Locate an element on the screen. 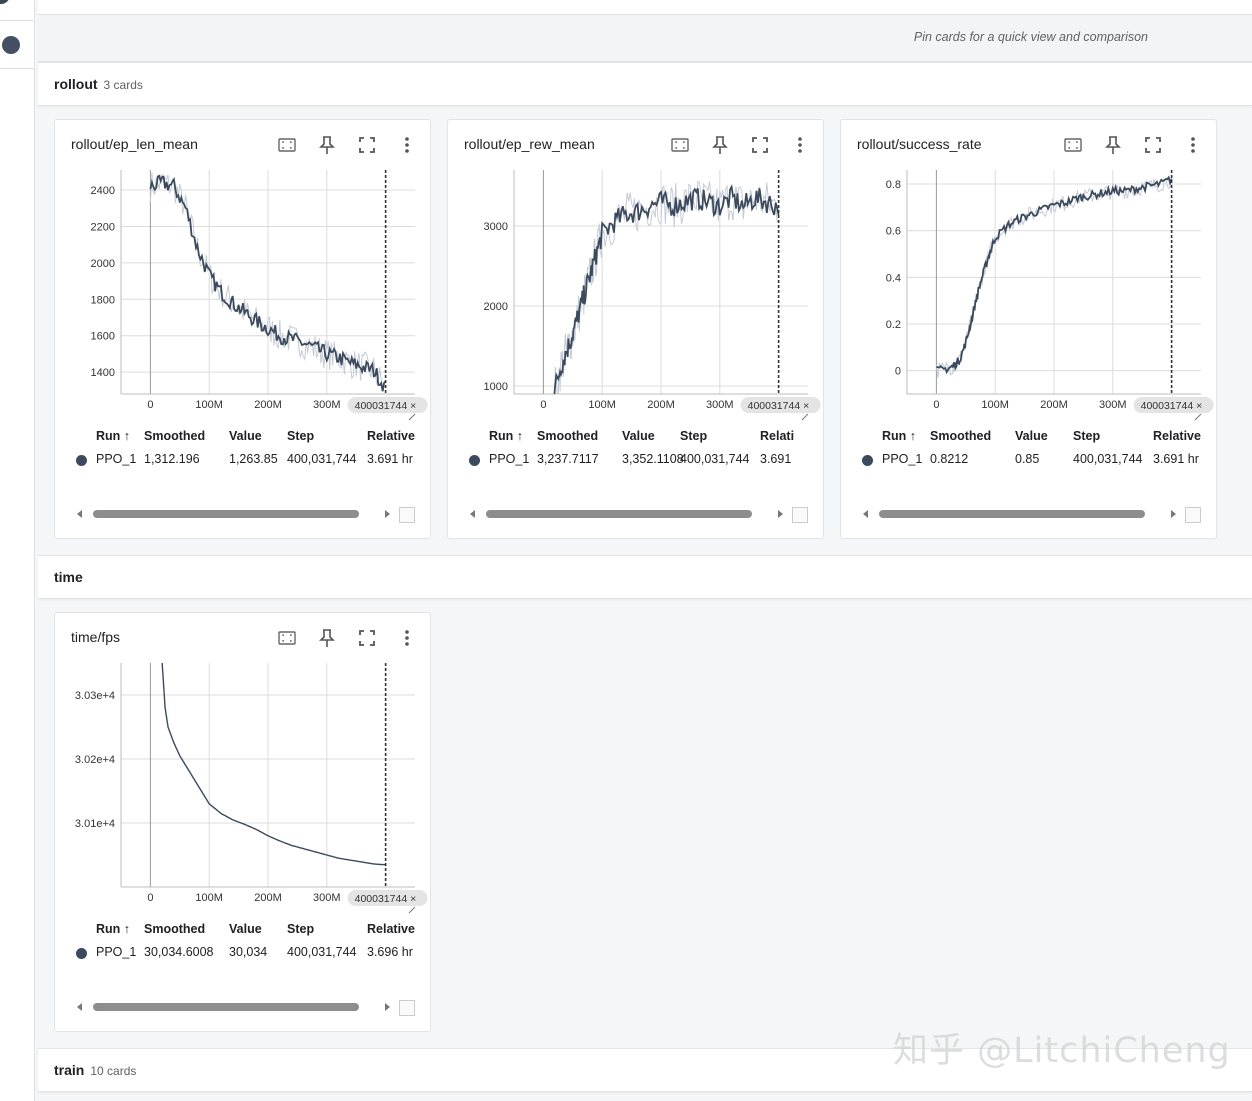  column-header-relative: Relati is located at coordinates (777, 436).